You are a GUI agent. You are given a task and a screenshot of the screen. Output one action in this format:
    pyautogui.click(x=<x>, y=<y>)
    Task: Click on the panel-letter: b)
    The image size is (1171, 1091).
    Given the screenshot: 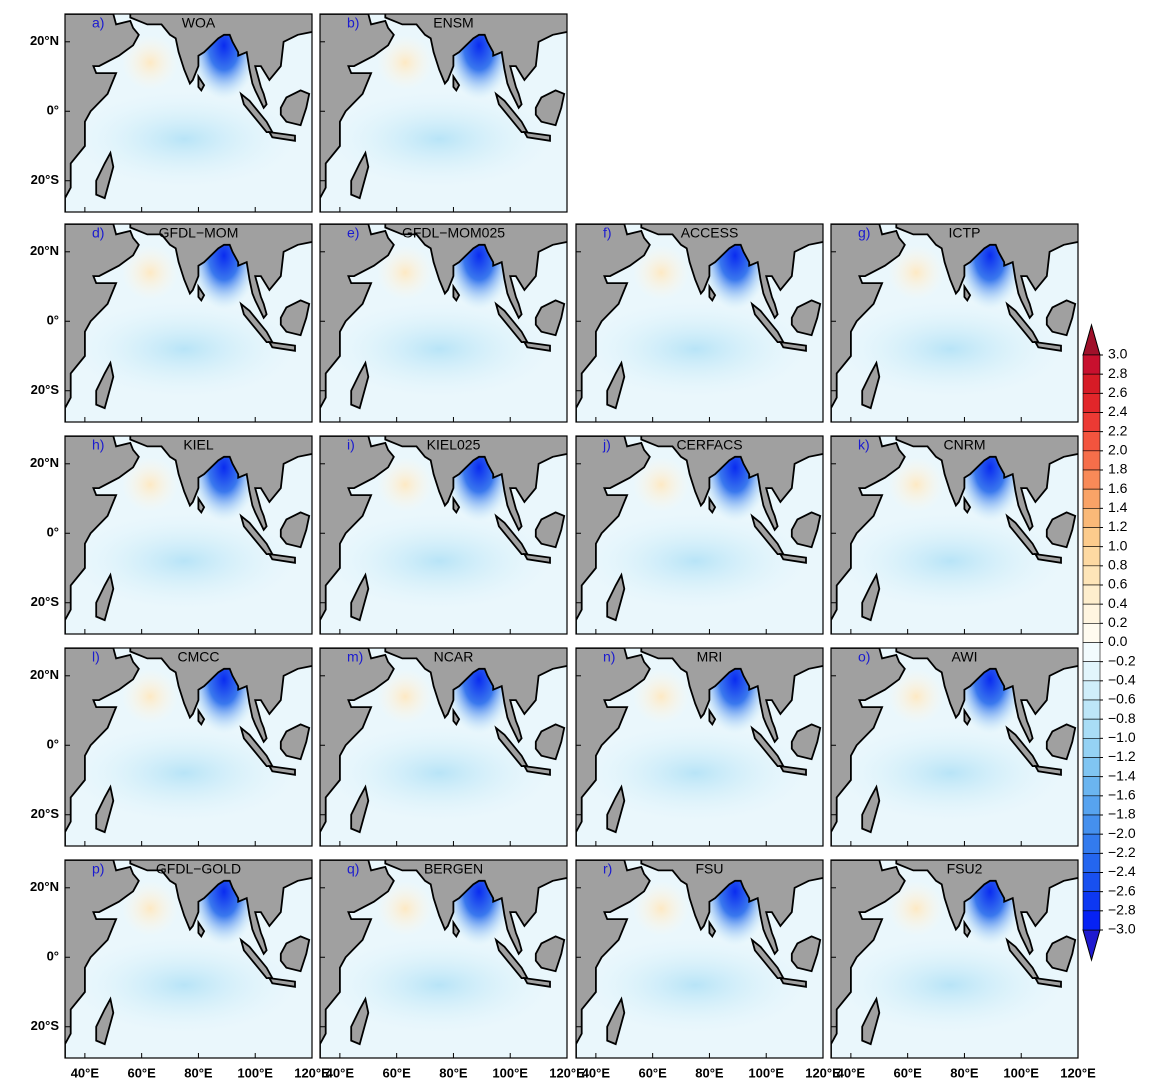 What is the action you would take?
    pyautogui.click(x=353, y=23)
    